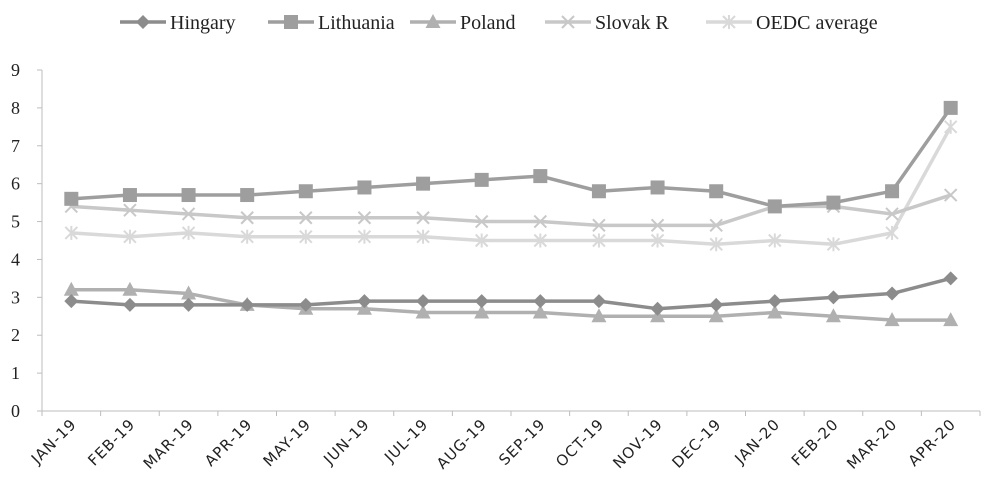  Describe the element at coordinates (356, 23) in the screenshot. I see `legend-label: Lithuania` at that location.